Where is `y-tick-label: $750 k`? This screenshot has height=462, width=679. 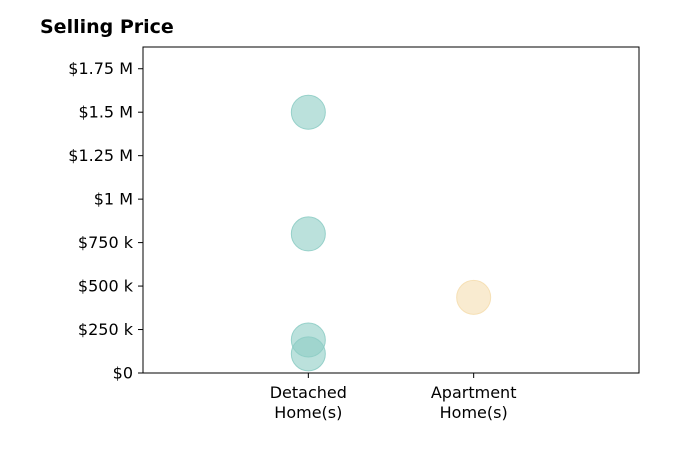
y-tick-label: $750 k is located at coordinates (106, 242).